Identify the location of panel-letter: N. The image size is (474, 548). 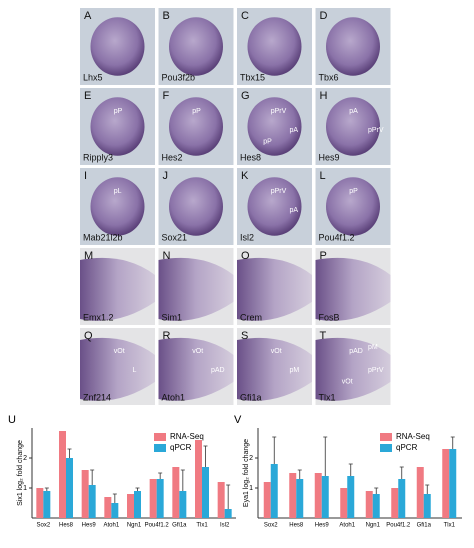
(167, 256).